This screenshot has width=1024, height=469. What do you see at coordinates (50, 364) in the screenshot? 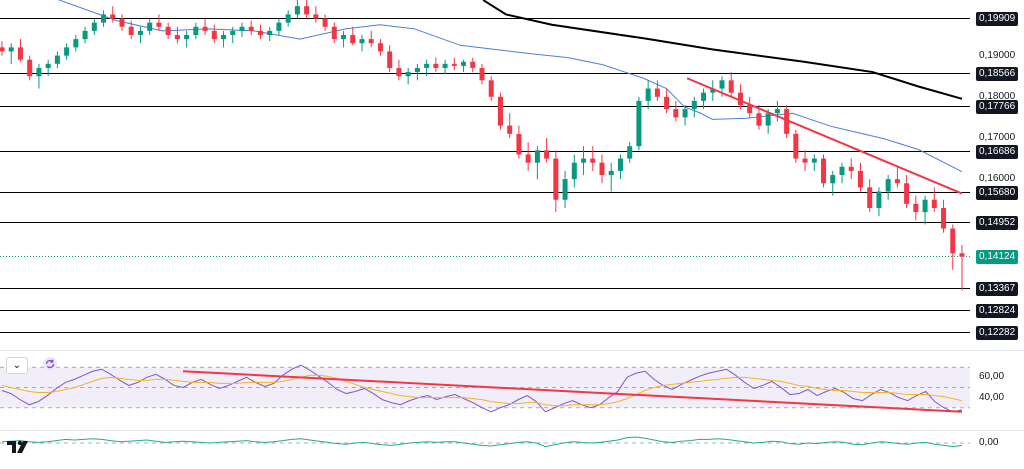
I see `refresh-icon` at bounding box center [50, 364].